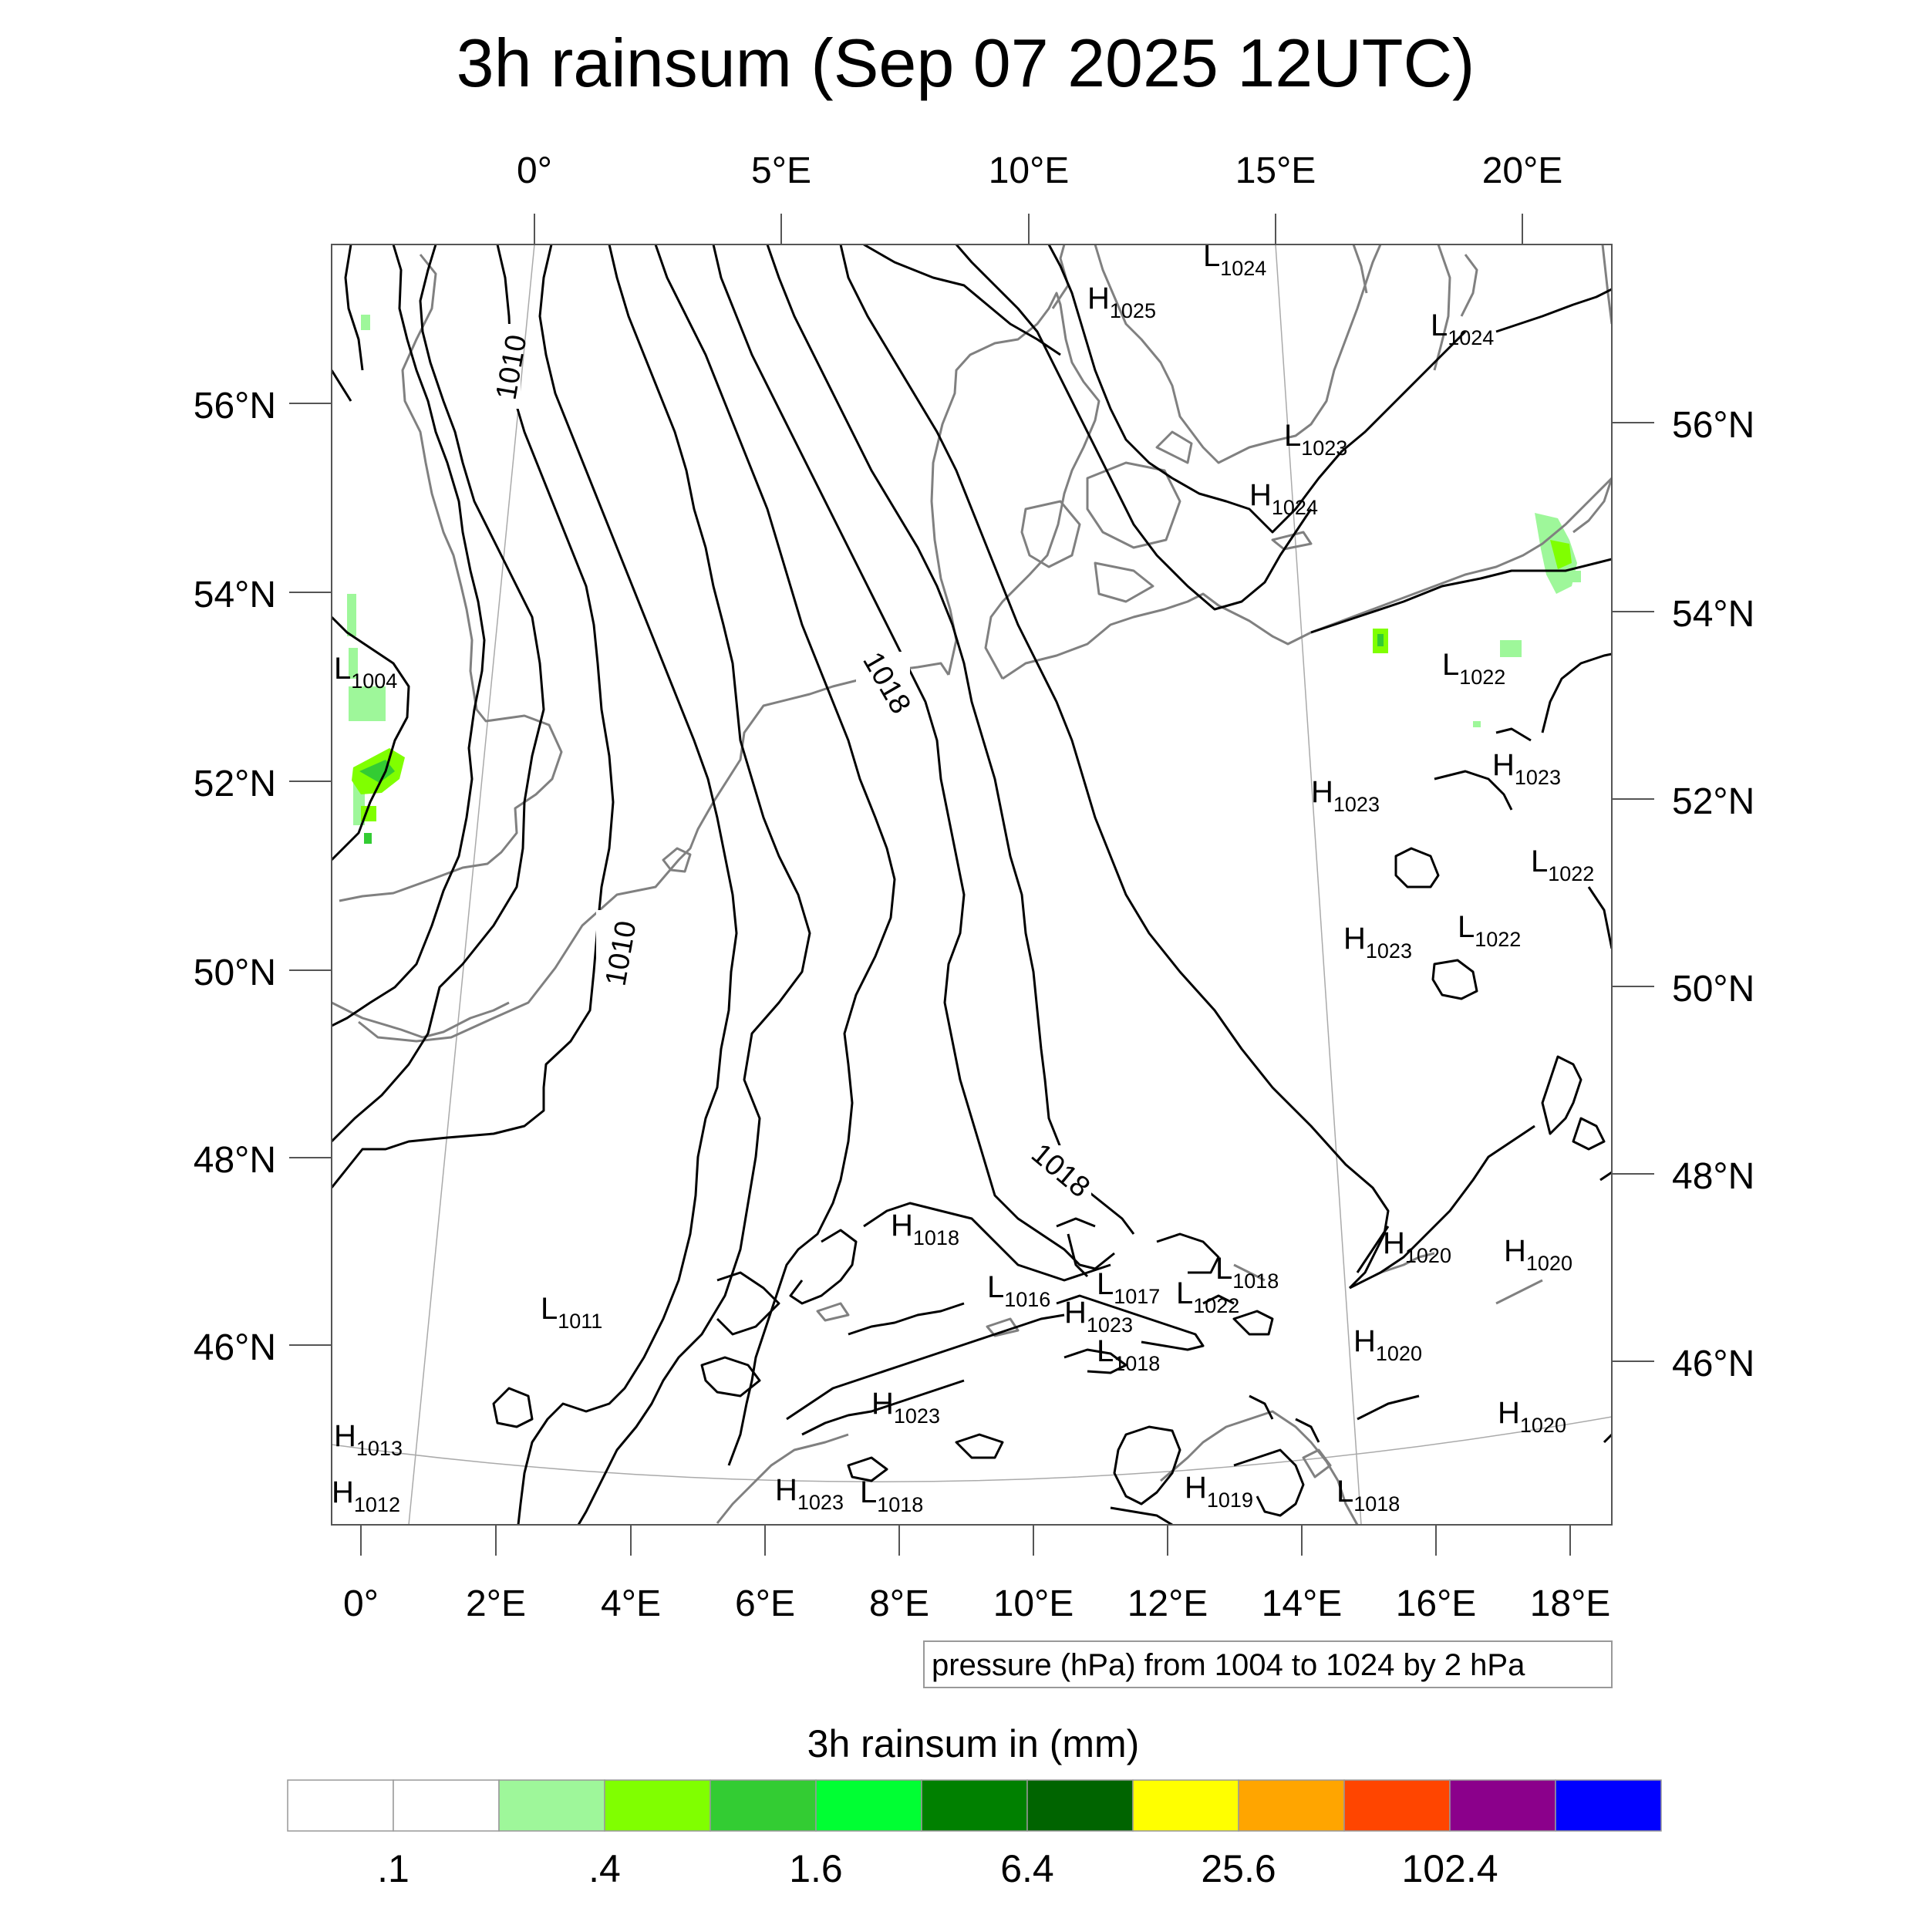 The height and width of the screenshot is (1932, 1928). Describe the element at coordinates (1029, 229) in the screenshot. I see `top-ticks` at that location.